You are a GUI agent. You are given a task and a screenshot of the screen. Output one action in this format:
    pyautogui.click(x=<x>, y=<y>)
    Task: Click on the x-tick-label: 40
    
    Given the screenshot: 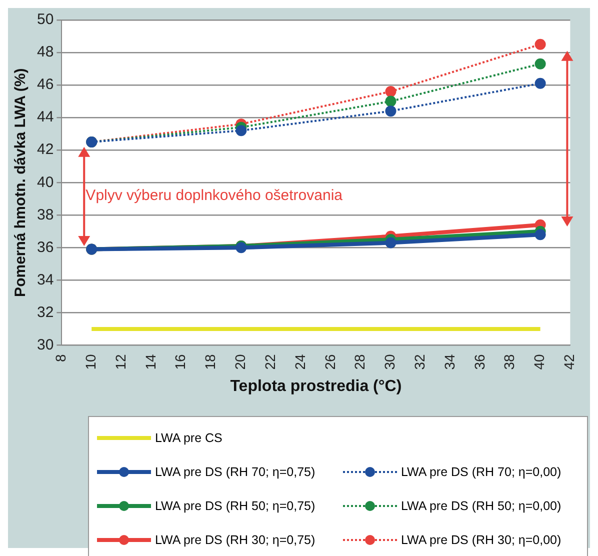 What is the action you would take?
    pyautogui.click(x=539, y=362)
    